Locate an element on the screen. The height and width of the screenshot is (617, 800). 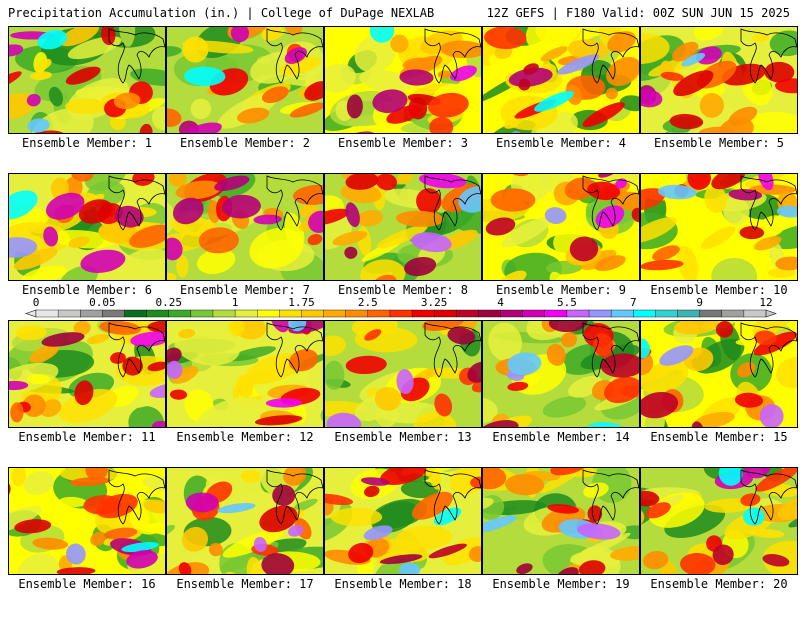
member-label: Ensemble Member: 13 is located at coordinates (403, 437).